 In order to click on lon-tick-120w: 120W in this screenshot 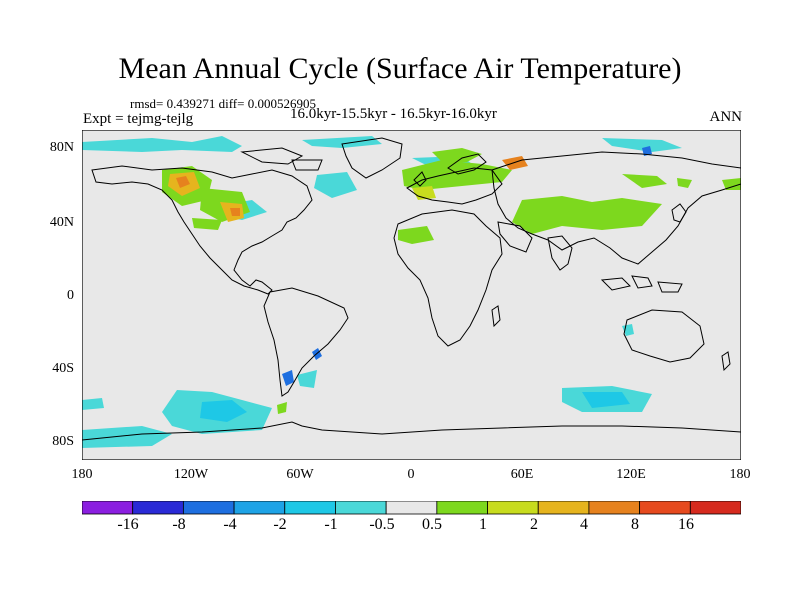, I will do `click(191, 474)`.